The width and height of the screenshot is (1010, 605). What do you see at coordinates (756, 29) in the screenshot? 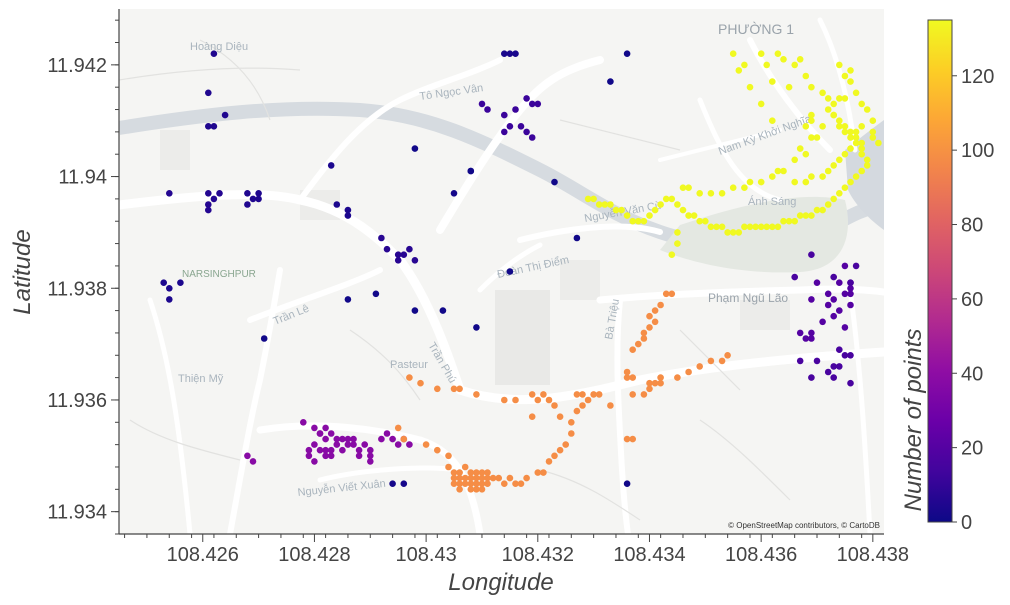
I see `map-label-phuong-1: PHƯỜNG 1` at bounding box center [756, 29].